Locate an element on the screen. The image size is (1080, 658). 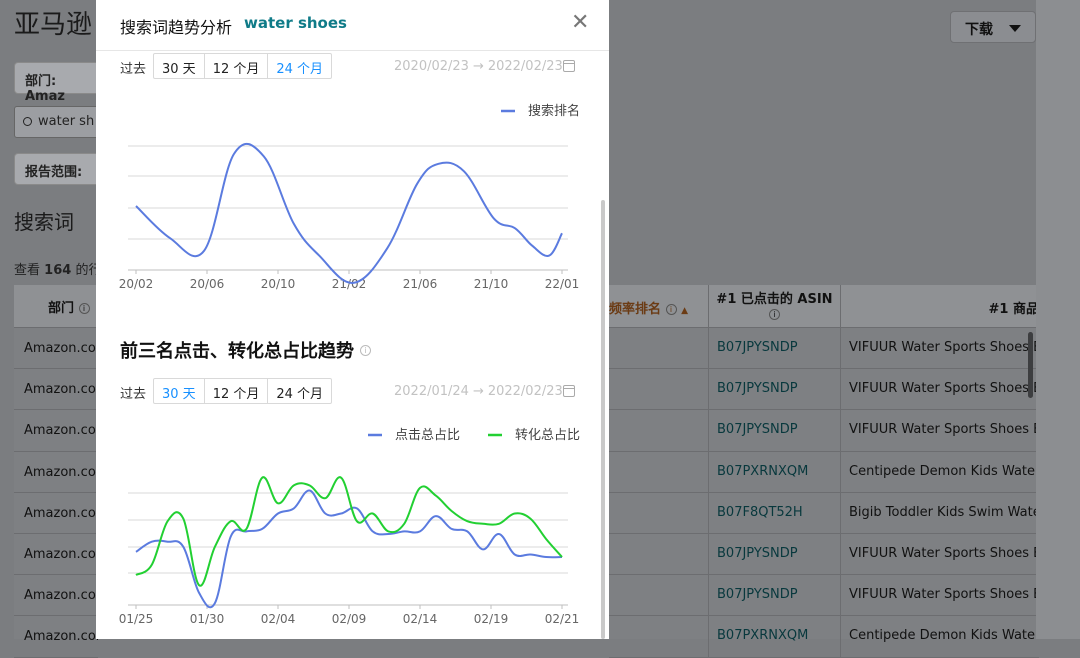
x-tick-label: 20/10 is located at coordinates (278, 284).